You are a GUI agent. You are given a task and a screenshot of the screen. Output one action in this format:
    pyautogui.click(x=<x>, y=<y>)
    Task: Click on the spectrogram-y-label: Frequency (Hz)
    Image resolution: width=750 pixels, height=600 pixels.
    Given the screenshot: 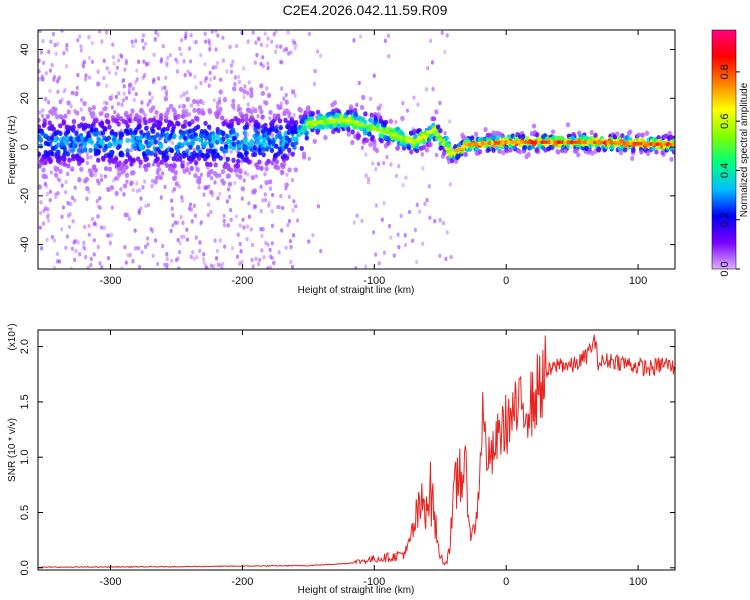 What is the action you would take?
    pyautogui.click(x=12, y=150)
    